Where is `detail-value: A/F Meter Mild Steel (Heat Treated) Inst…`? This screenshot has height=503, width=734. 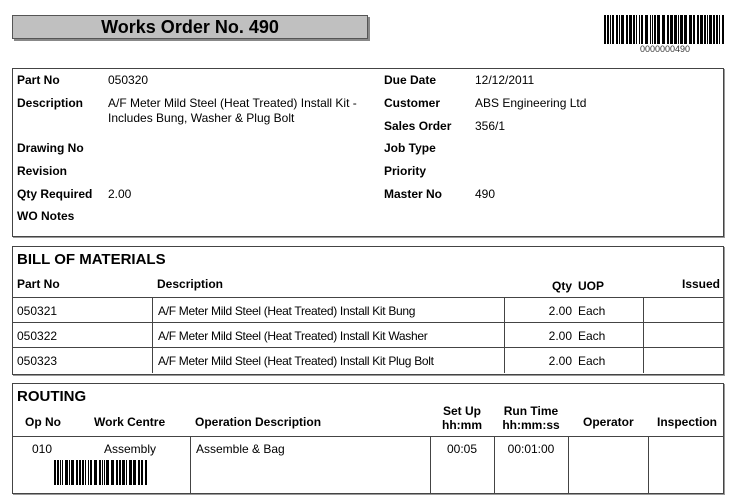 detail-value: A/F Meter Mild Steel (Heat Treated) Inst… is located at coordinates (232, 110).